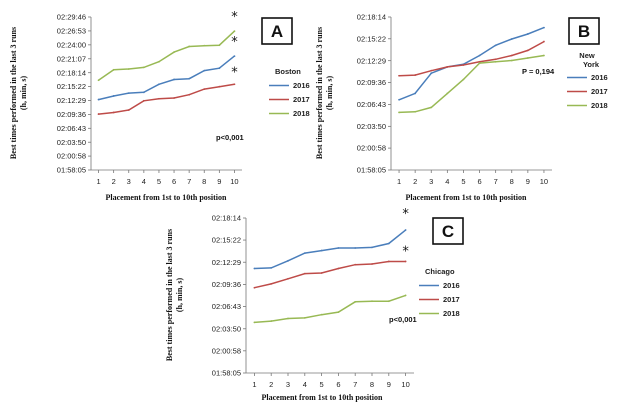  I want to click on x-tick-label: 2, so click(271, 384).